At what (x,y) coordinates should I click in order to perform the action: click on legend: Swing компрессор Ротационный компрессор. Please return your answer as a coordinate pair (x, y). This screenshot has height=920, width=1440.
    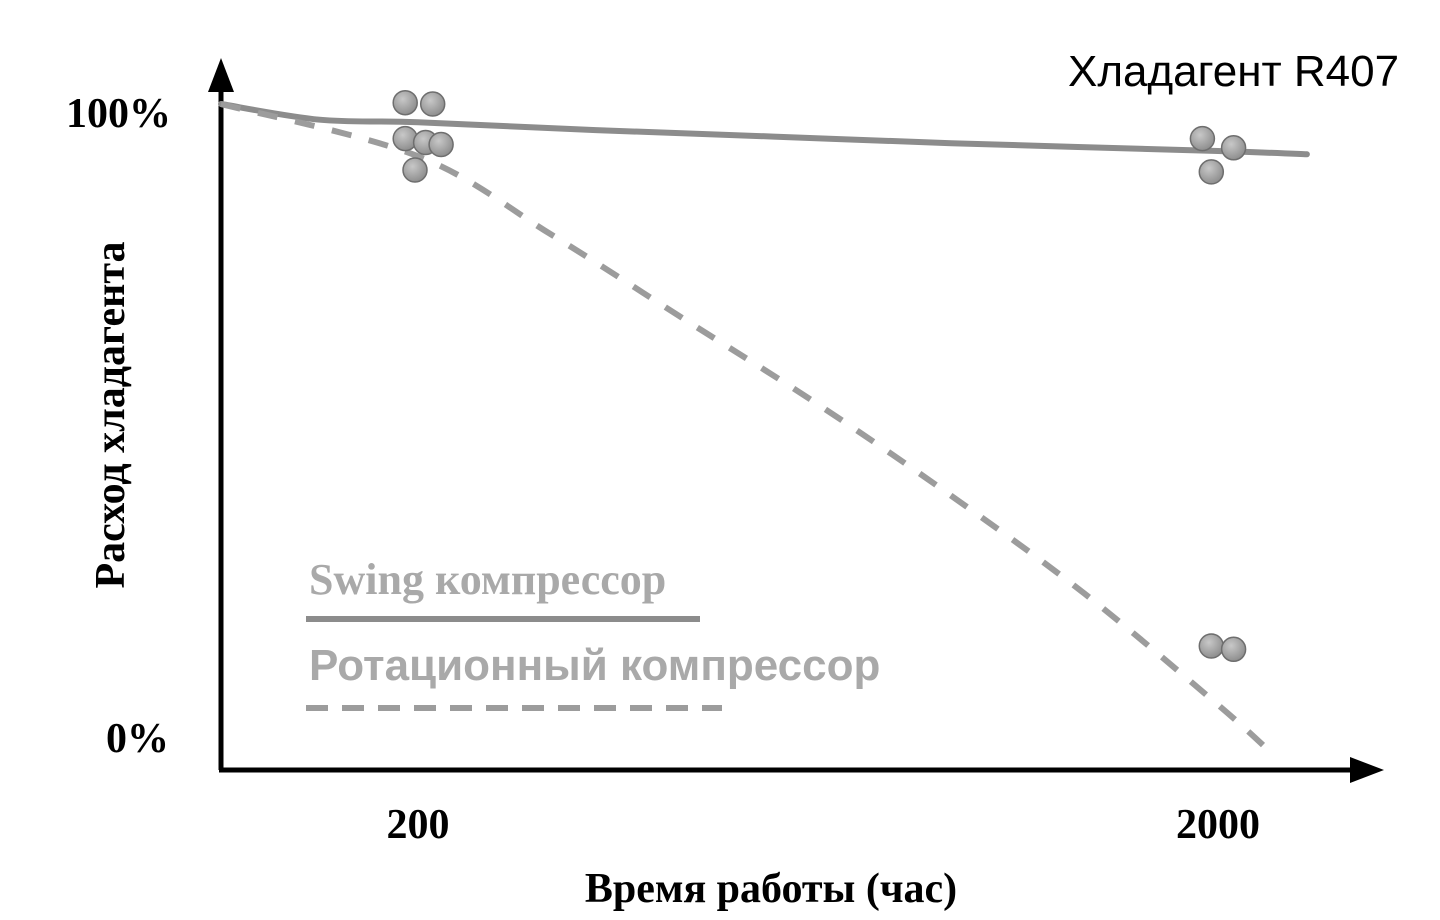
    Looking at the image, I should click on (593, 633).